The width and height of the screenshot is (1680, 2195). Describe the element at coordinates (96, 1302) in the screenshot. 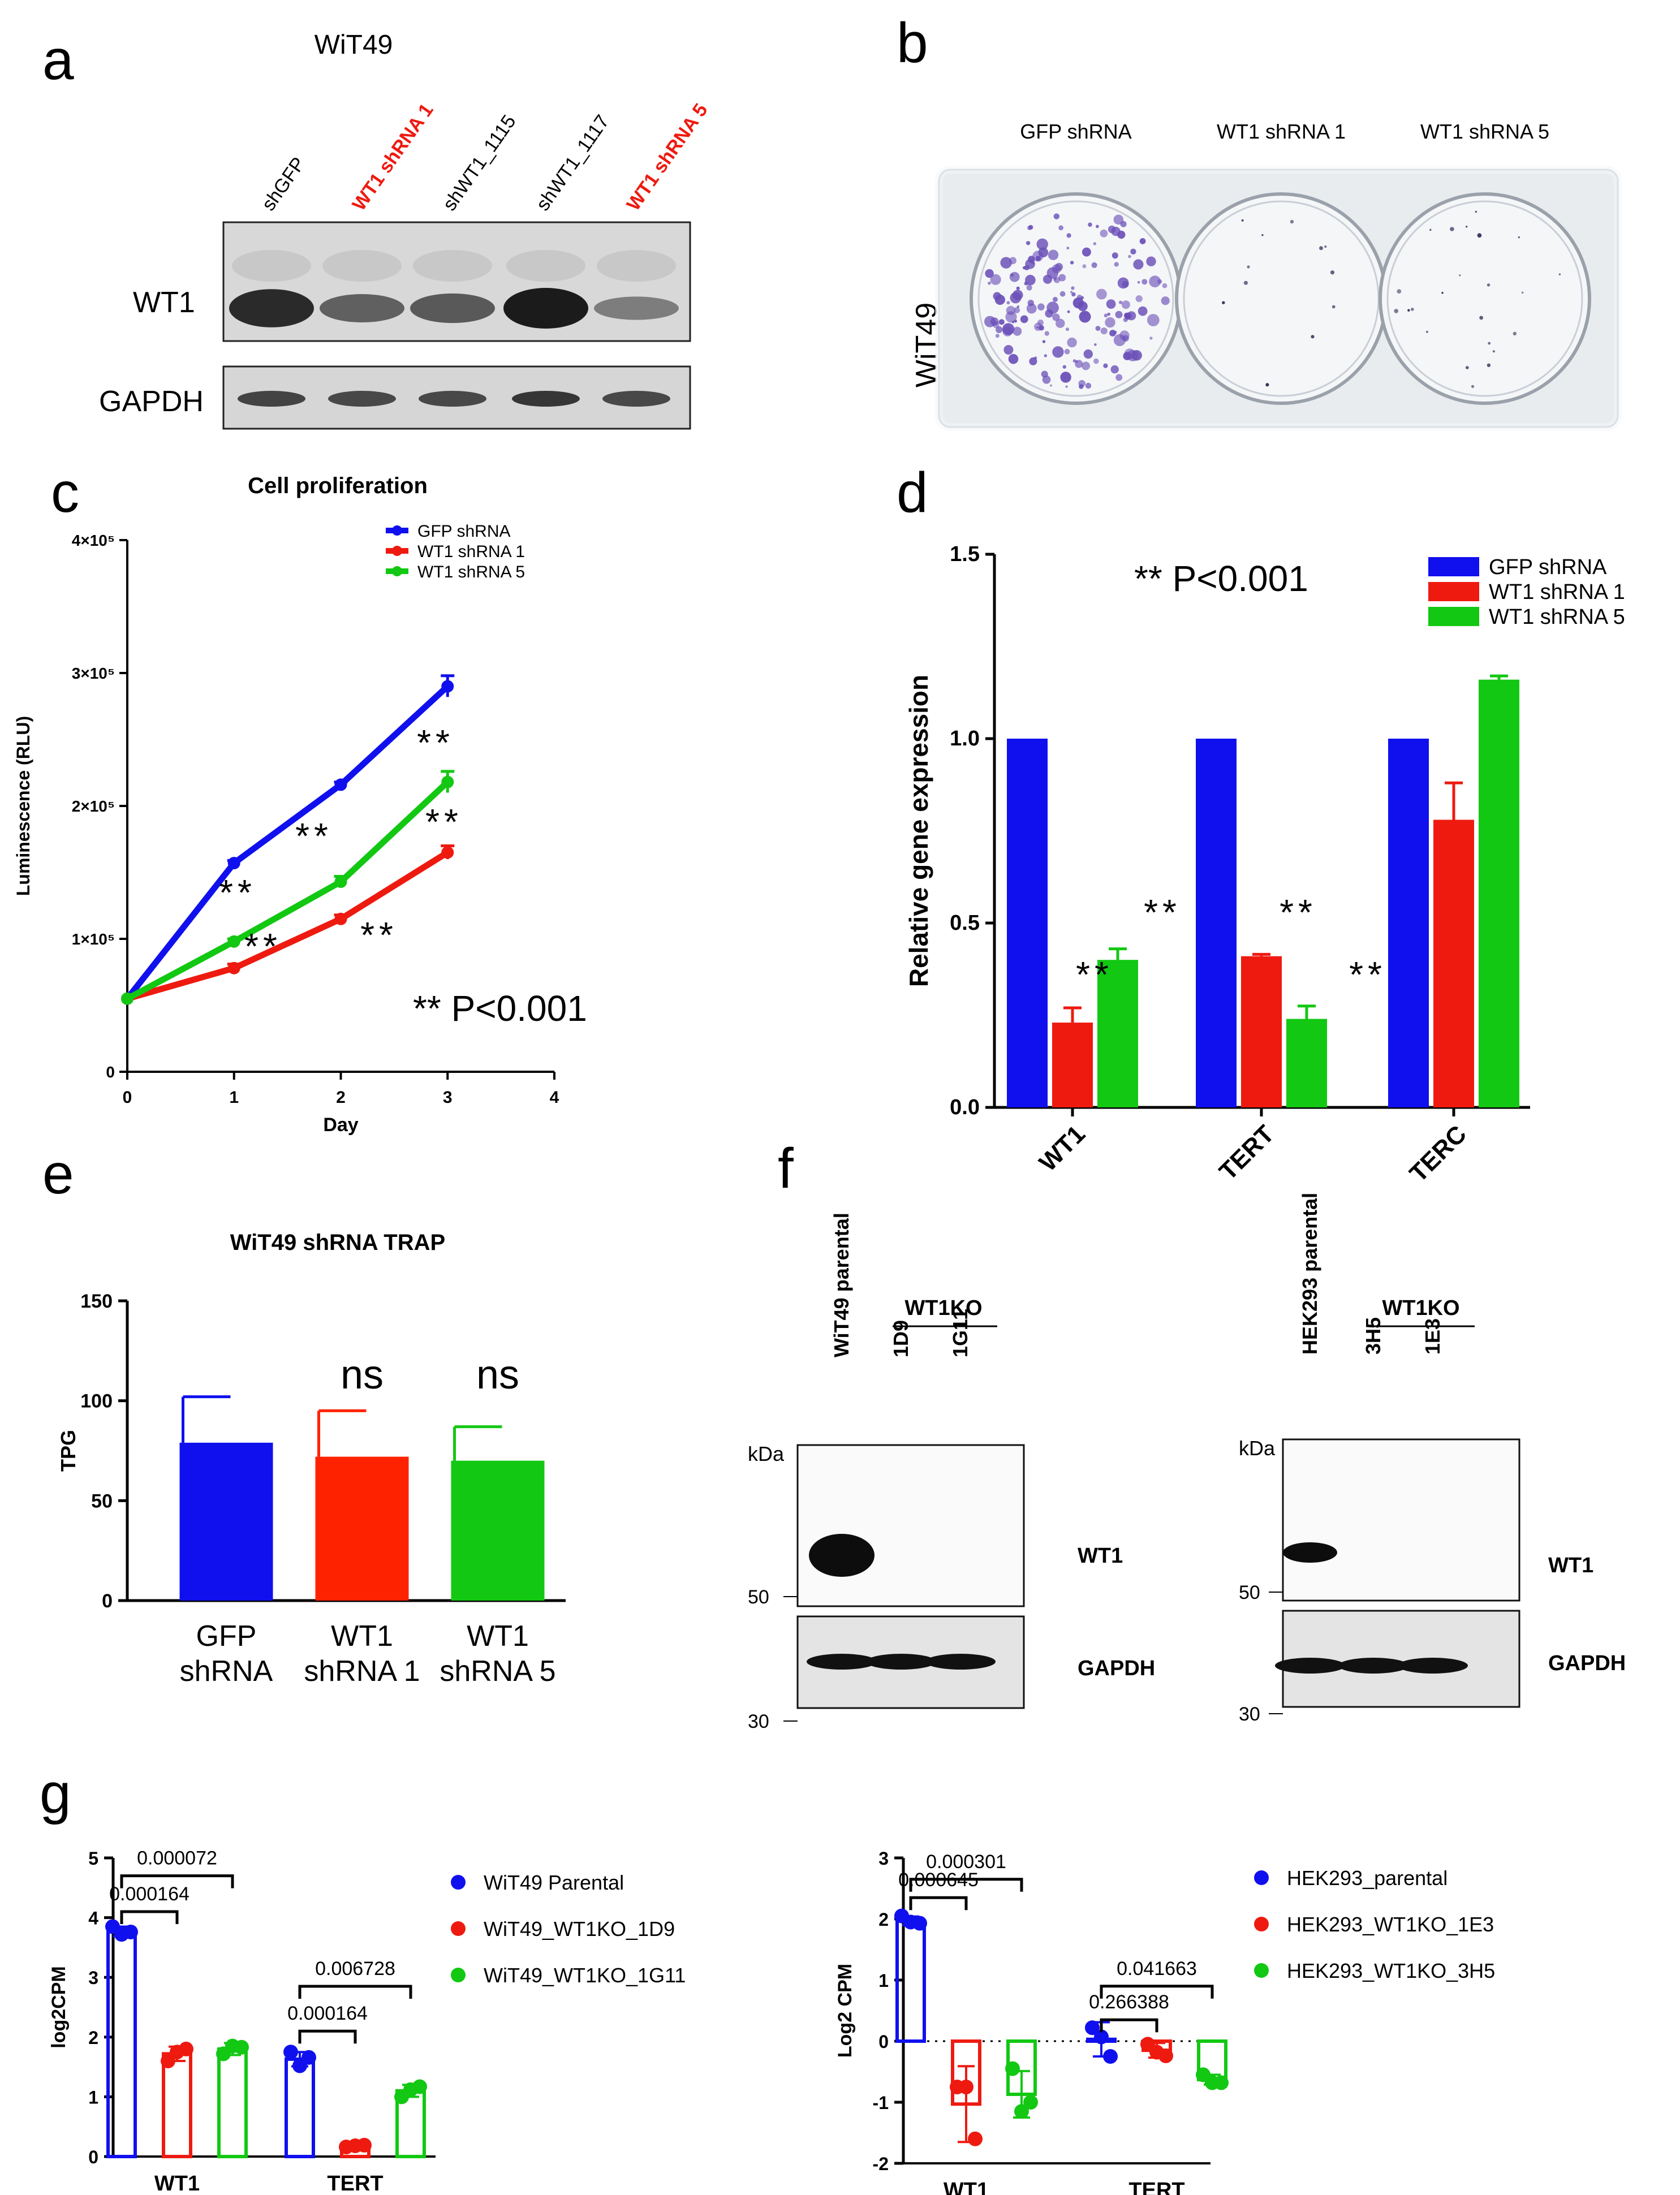

I see `y-tick-label: 150` at that location.